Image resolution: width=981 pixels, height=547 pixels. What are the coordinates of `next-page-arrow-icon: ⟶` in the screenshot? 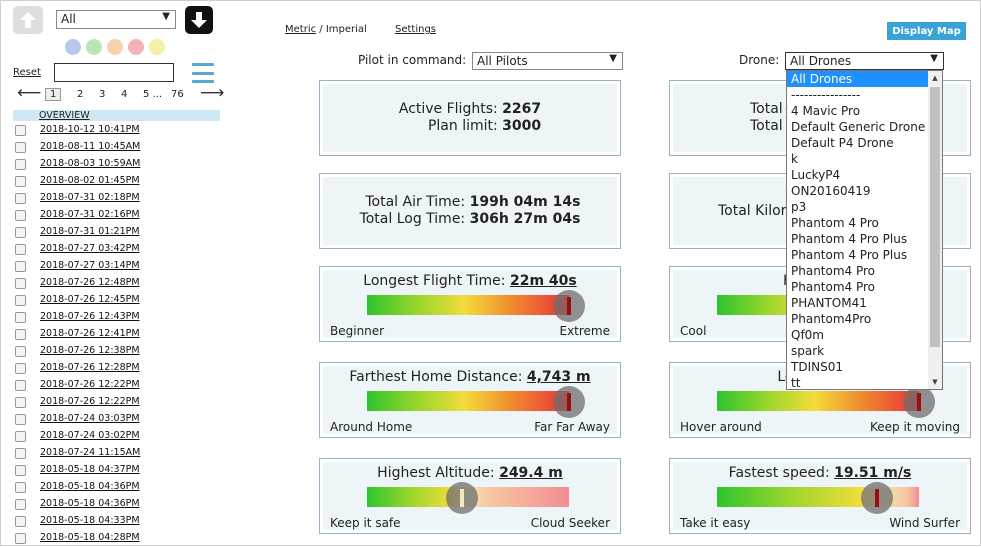 It's located at (212, 93).